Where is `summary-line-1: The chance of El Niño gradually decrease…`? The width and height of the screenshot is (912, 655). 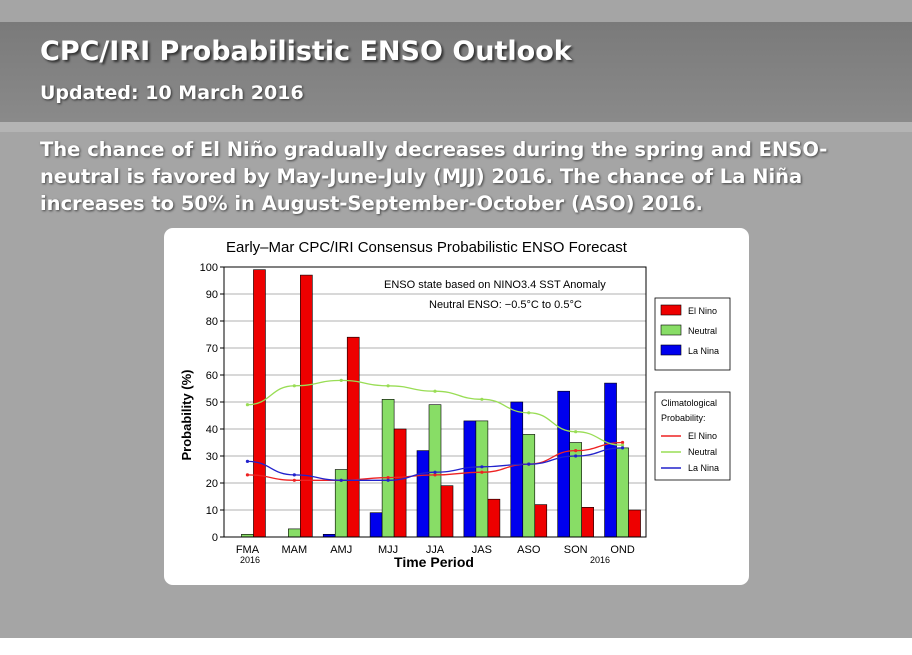
summary-line-1: The chance of El Niño gradually decrease… is located at coordinates (434, 149).